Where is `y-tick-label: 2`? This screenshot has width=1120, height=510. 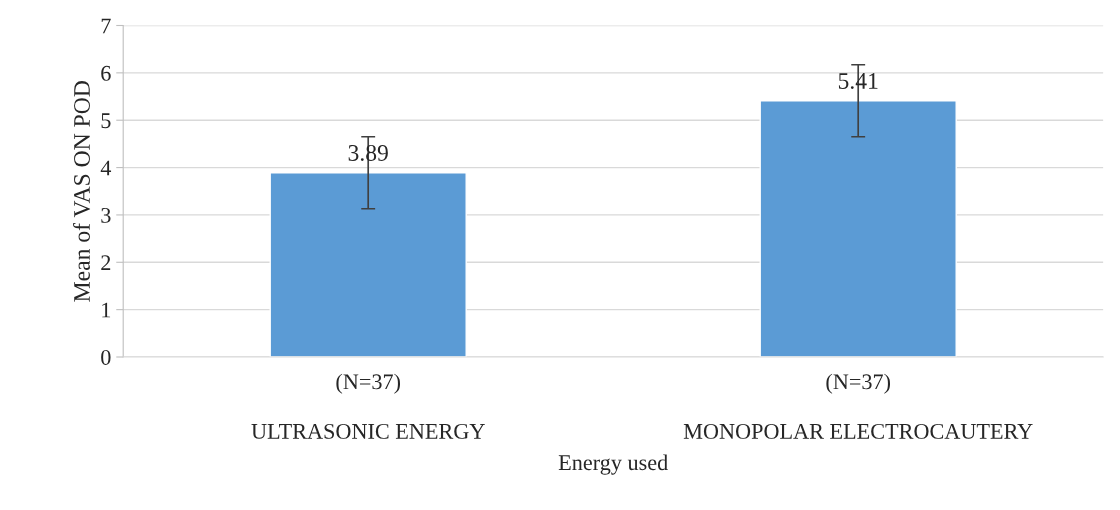 y-tick-label: 2 is located at coordinates (106, 262).